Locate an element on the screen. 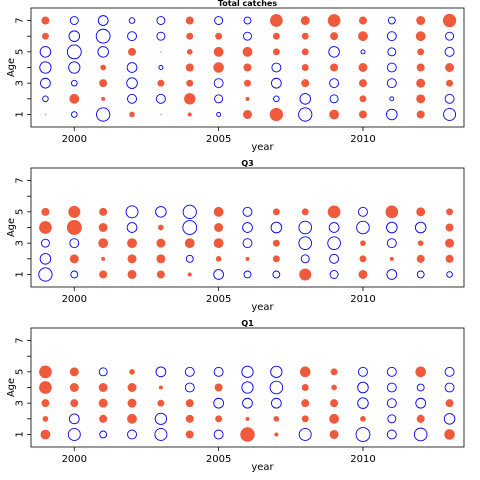 The image size is (480, 480). y-tick-label: 7 is located at coordinates (20, 340).